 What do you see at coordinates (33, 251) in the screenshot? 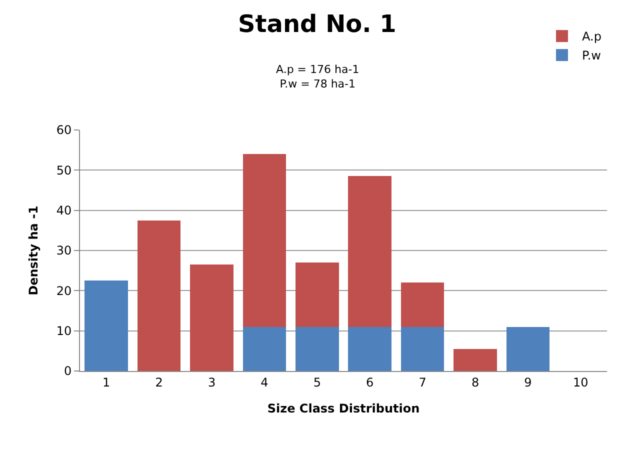
I see `y-axis-title: Density ha -1` at bounding box center [33, 251].